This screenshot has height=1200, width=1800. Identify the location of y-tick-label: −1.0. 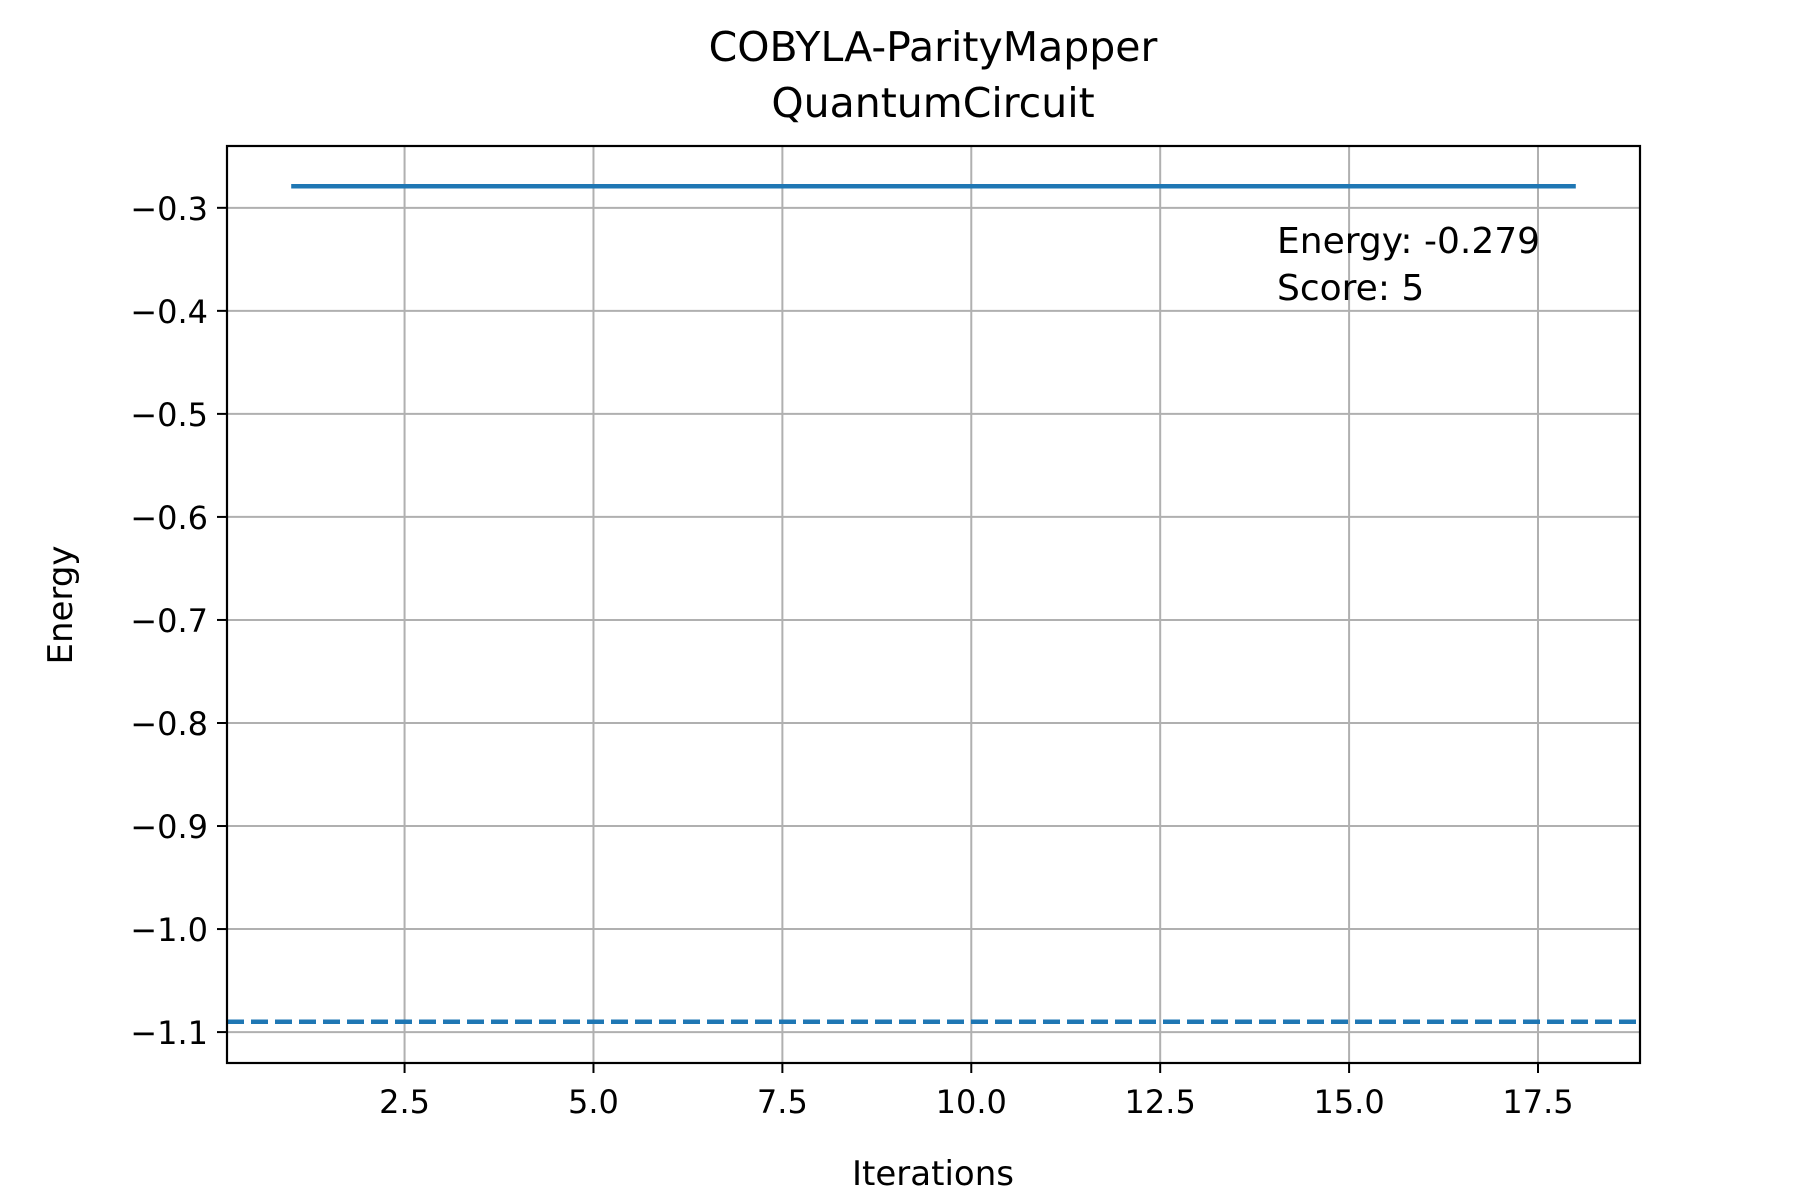
(169, 930).